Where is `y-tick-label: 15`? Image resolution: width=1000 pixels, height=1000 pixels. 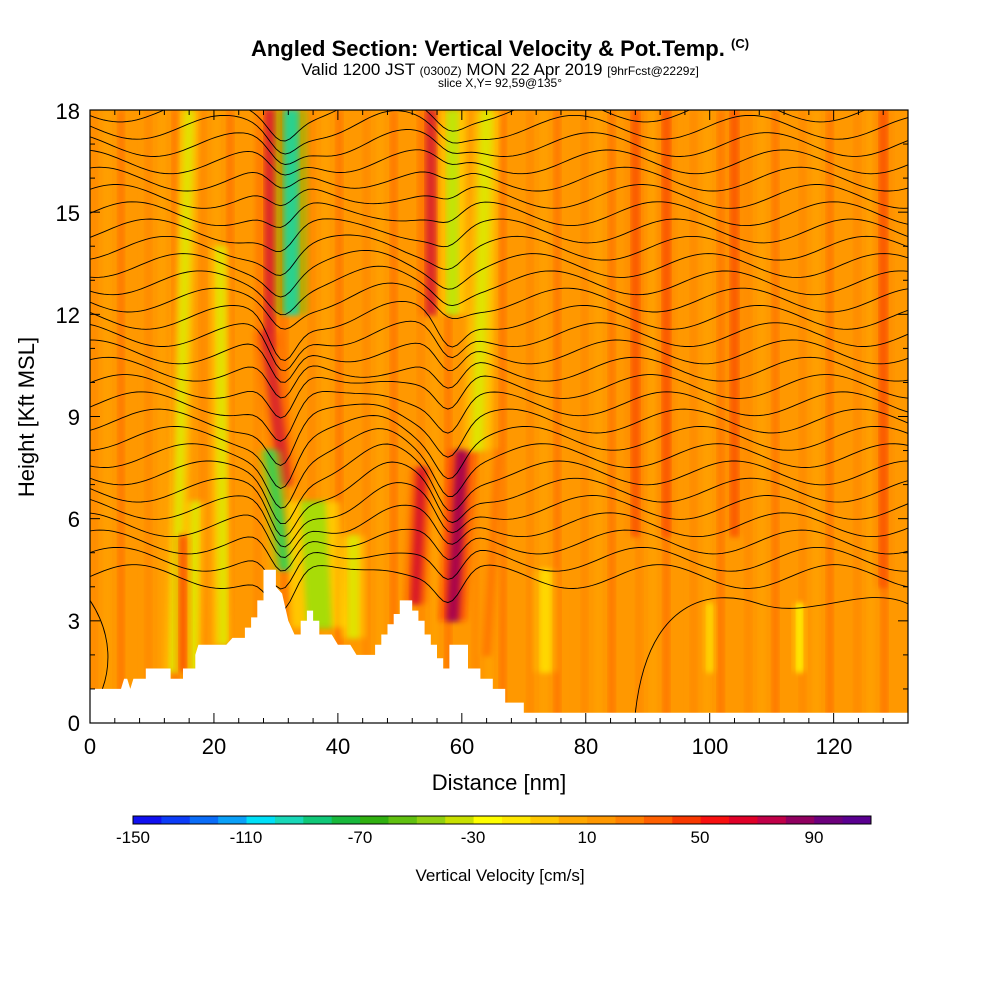 y-tick-label: 15 is located at coordinates (68, 213).